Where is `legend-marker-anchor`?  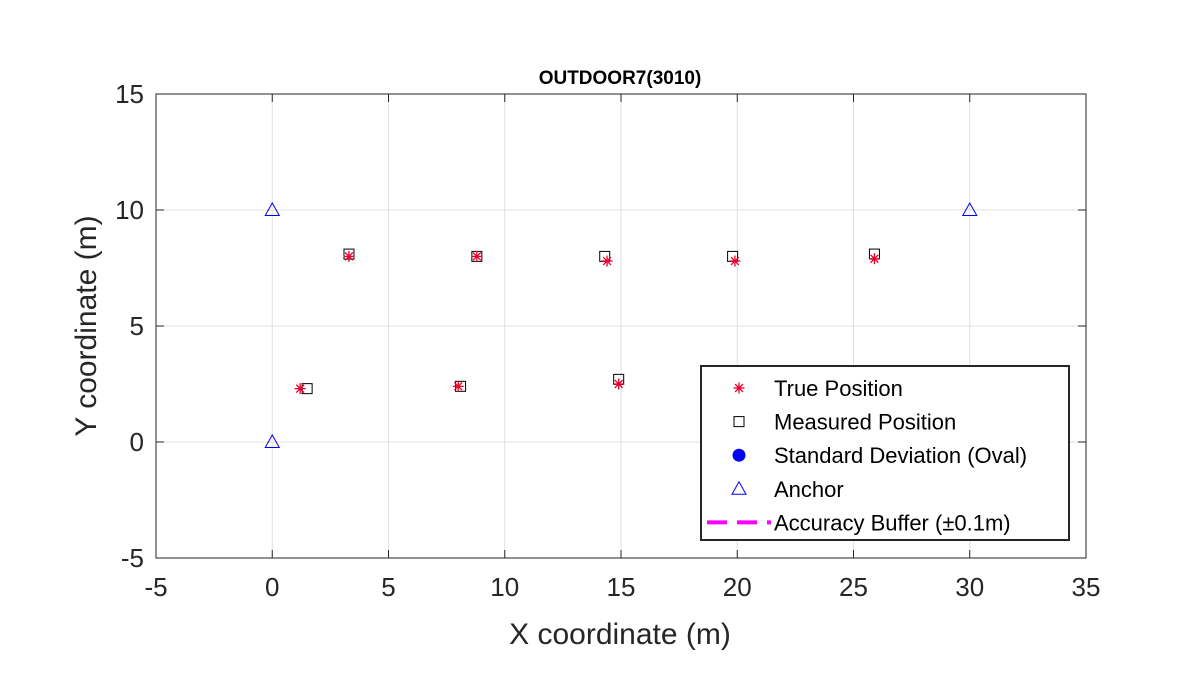 legend-marker-anchor is located at coordinates (739, 487).